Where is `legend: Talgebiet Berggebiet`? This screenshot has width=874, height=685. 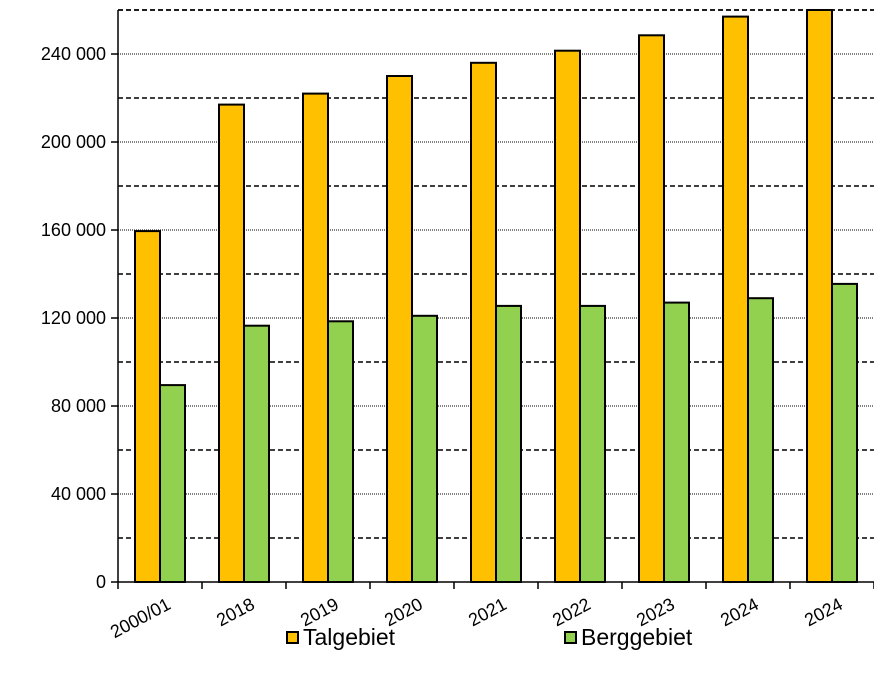
legend: Talgebiet Berggebiet is located at coordinates (437, 644).